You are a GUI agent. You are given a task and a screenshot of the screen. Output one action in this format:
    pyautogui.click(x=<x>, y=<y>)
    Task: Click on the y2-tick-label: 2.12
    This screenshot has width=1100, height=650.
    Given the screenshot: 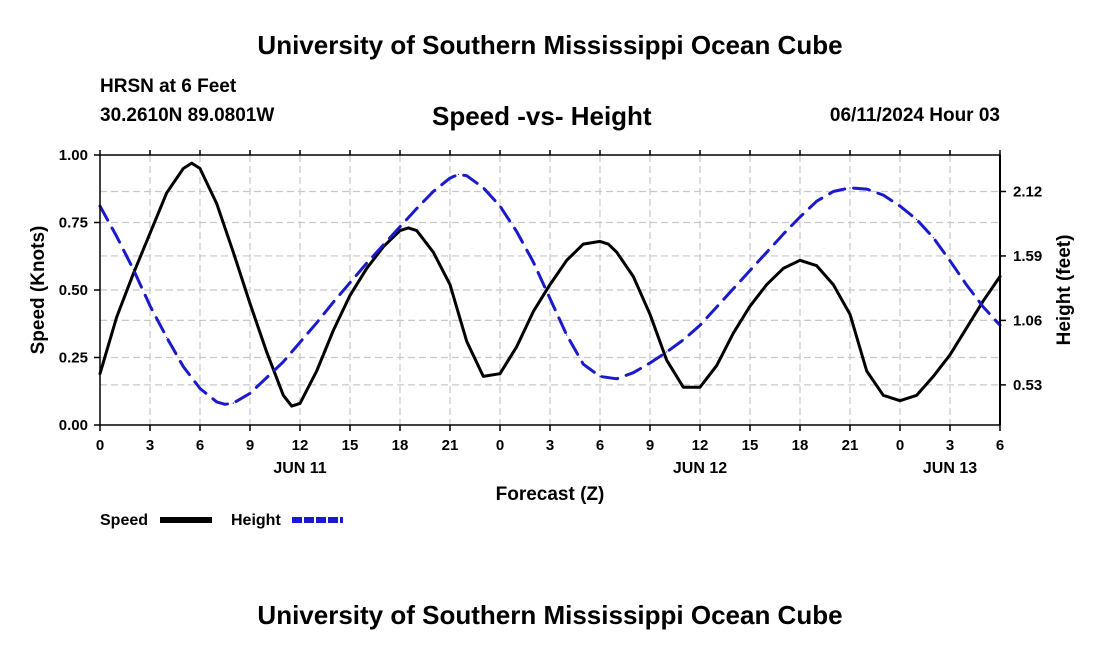 What is the action you would take?
    pyautogui.click(x=1027, y=191)
    